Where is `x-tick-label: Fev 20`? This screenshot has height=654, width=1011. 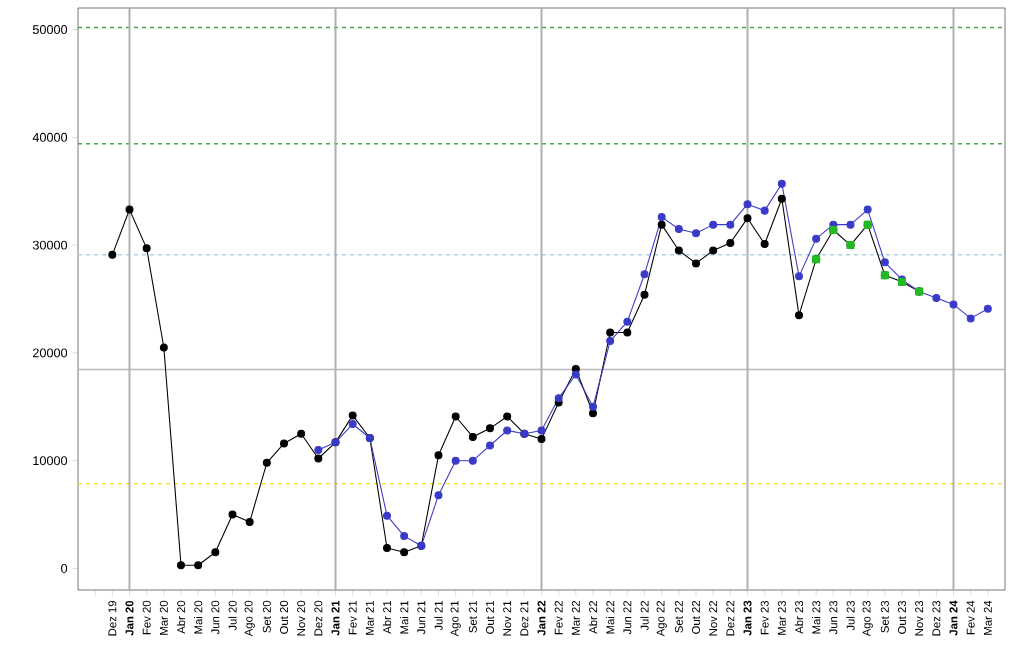 x-tick-label: Fev 20 is located at coordinates (146, 617).